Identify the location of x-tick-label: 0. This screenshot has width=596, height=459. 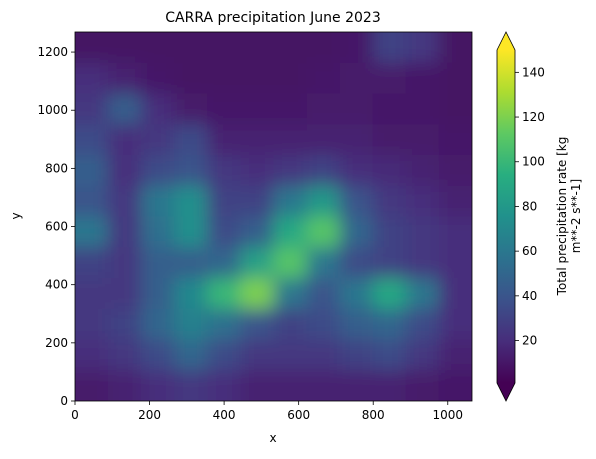
(75, 415).